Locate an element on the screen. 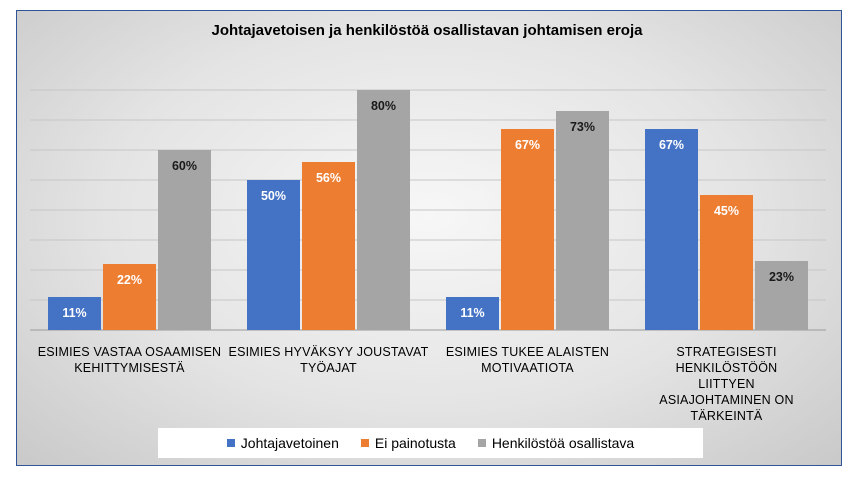 Image resolution: width=854 pixels, height=480 pixels. data-label: 60% is located at coordinates (184, 166).